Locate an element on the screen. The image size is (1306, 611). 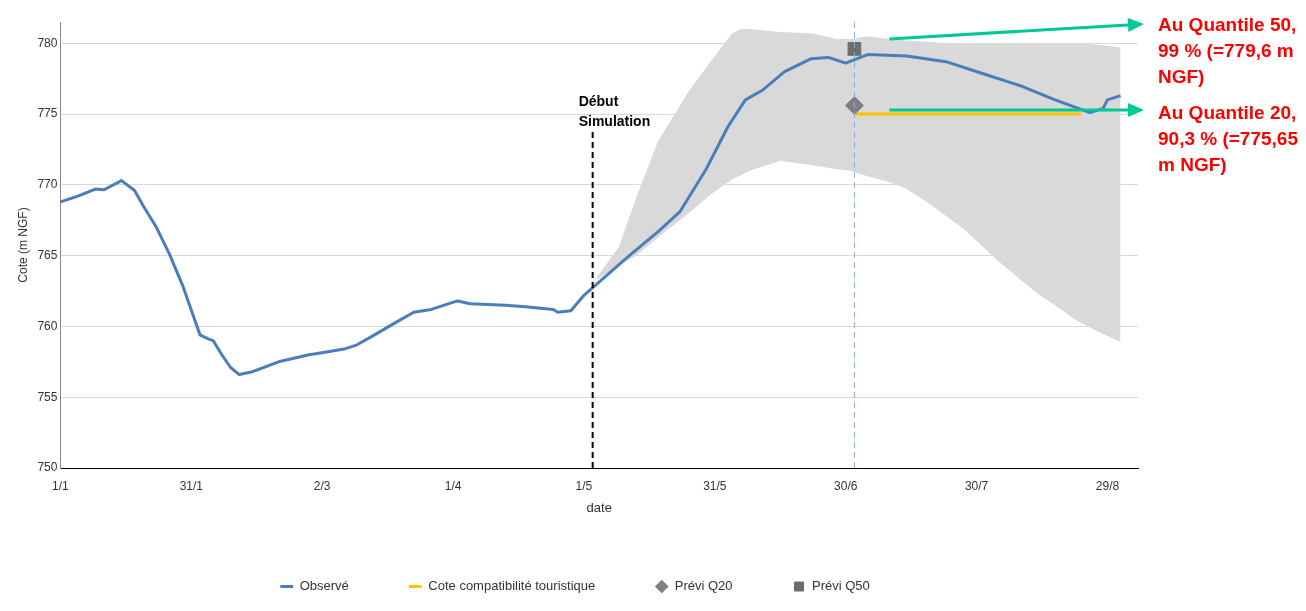
y-tick-label: 775 is located at coordinates (47, 113).